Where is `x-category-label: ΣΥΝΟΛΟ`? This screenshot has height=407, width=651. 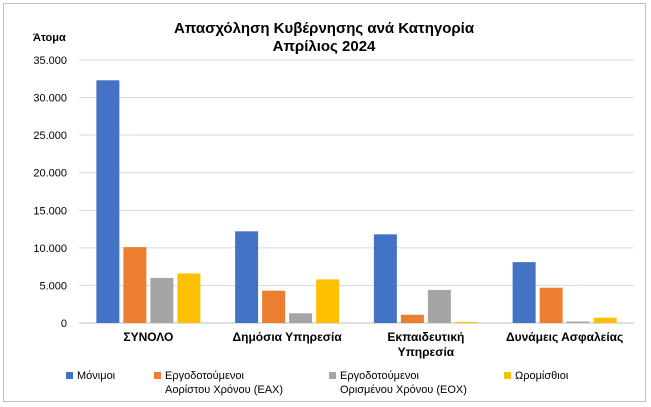
x-category-label: ΣΥΝΟΛΟ is located at coordinates (148, 337).